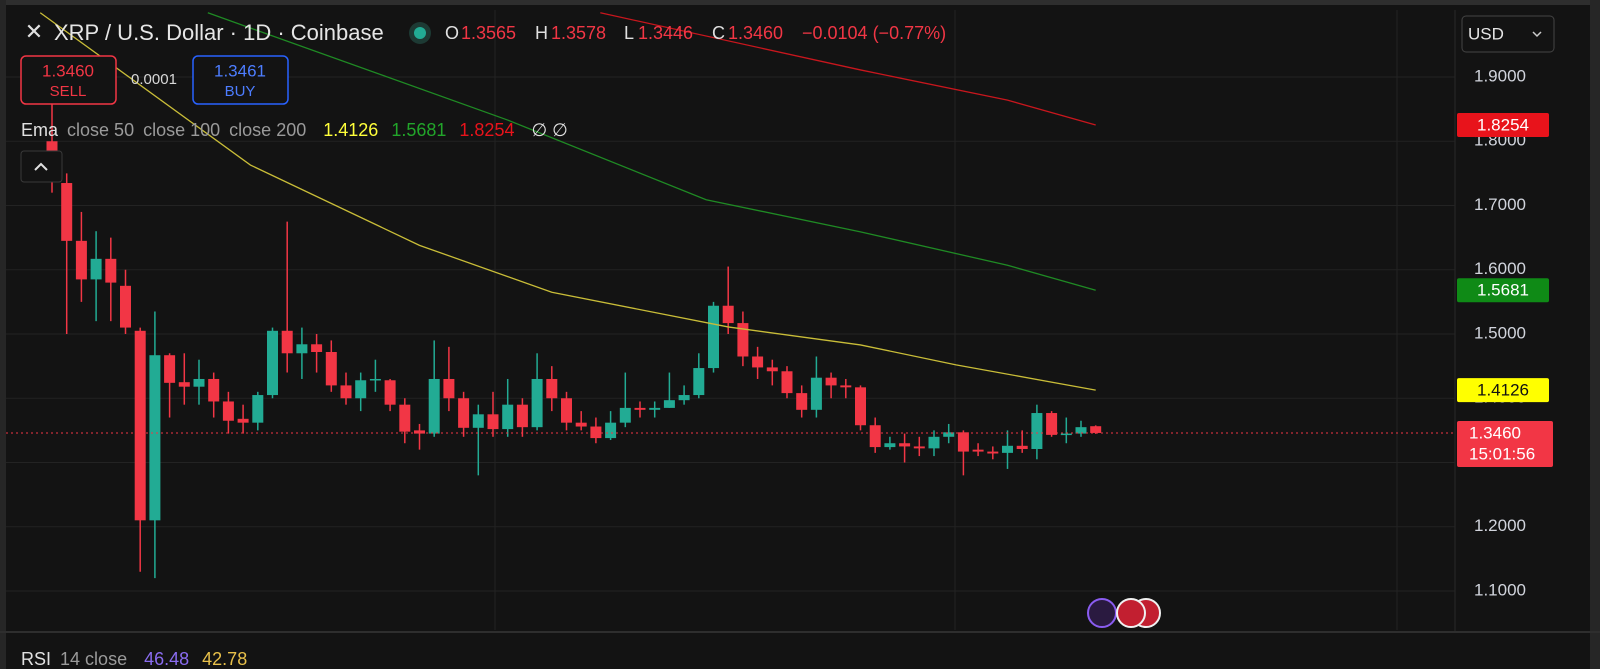 The image size is (1600, 669). Describe the element at coordinates (1495, 432) in the screenshot. I see `price-badge-label: 1.3460` at that location.